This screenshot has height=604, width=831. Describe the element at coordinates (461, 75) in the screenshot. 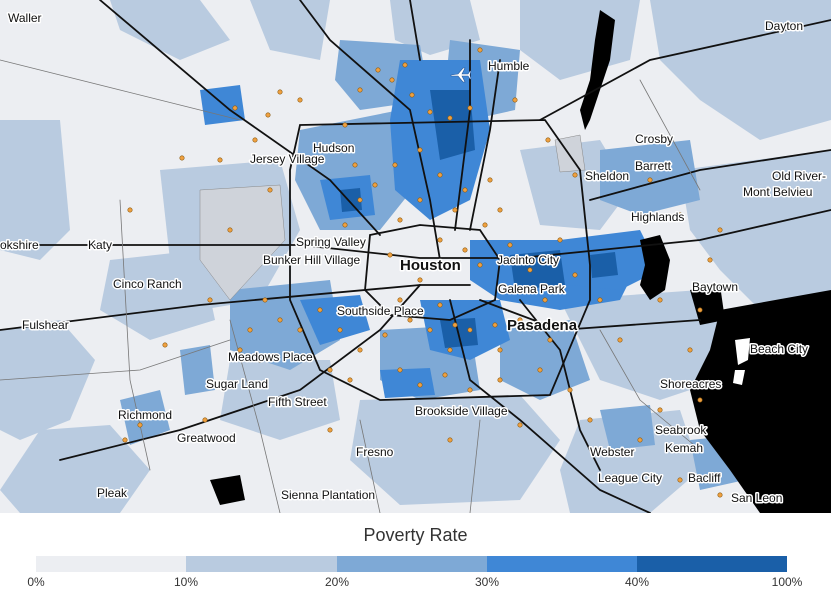

I see `airport-icon` at that location.